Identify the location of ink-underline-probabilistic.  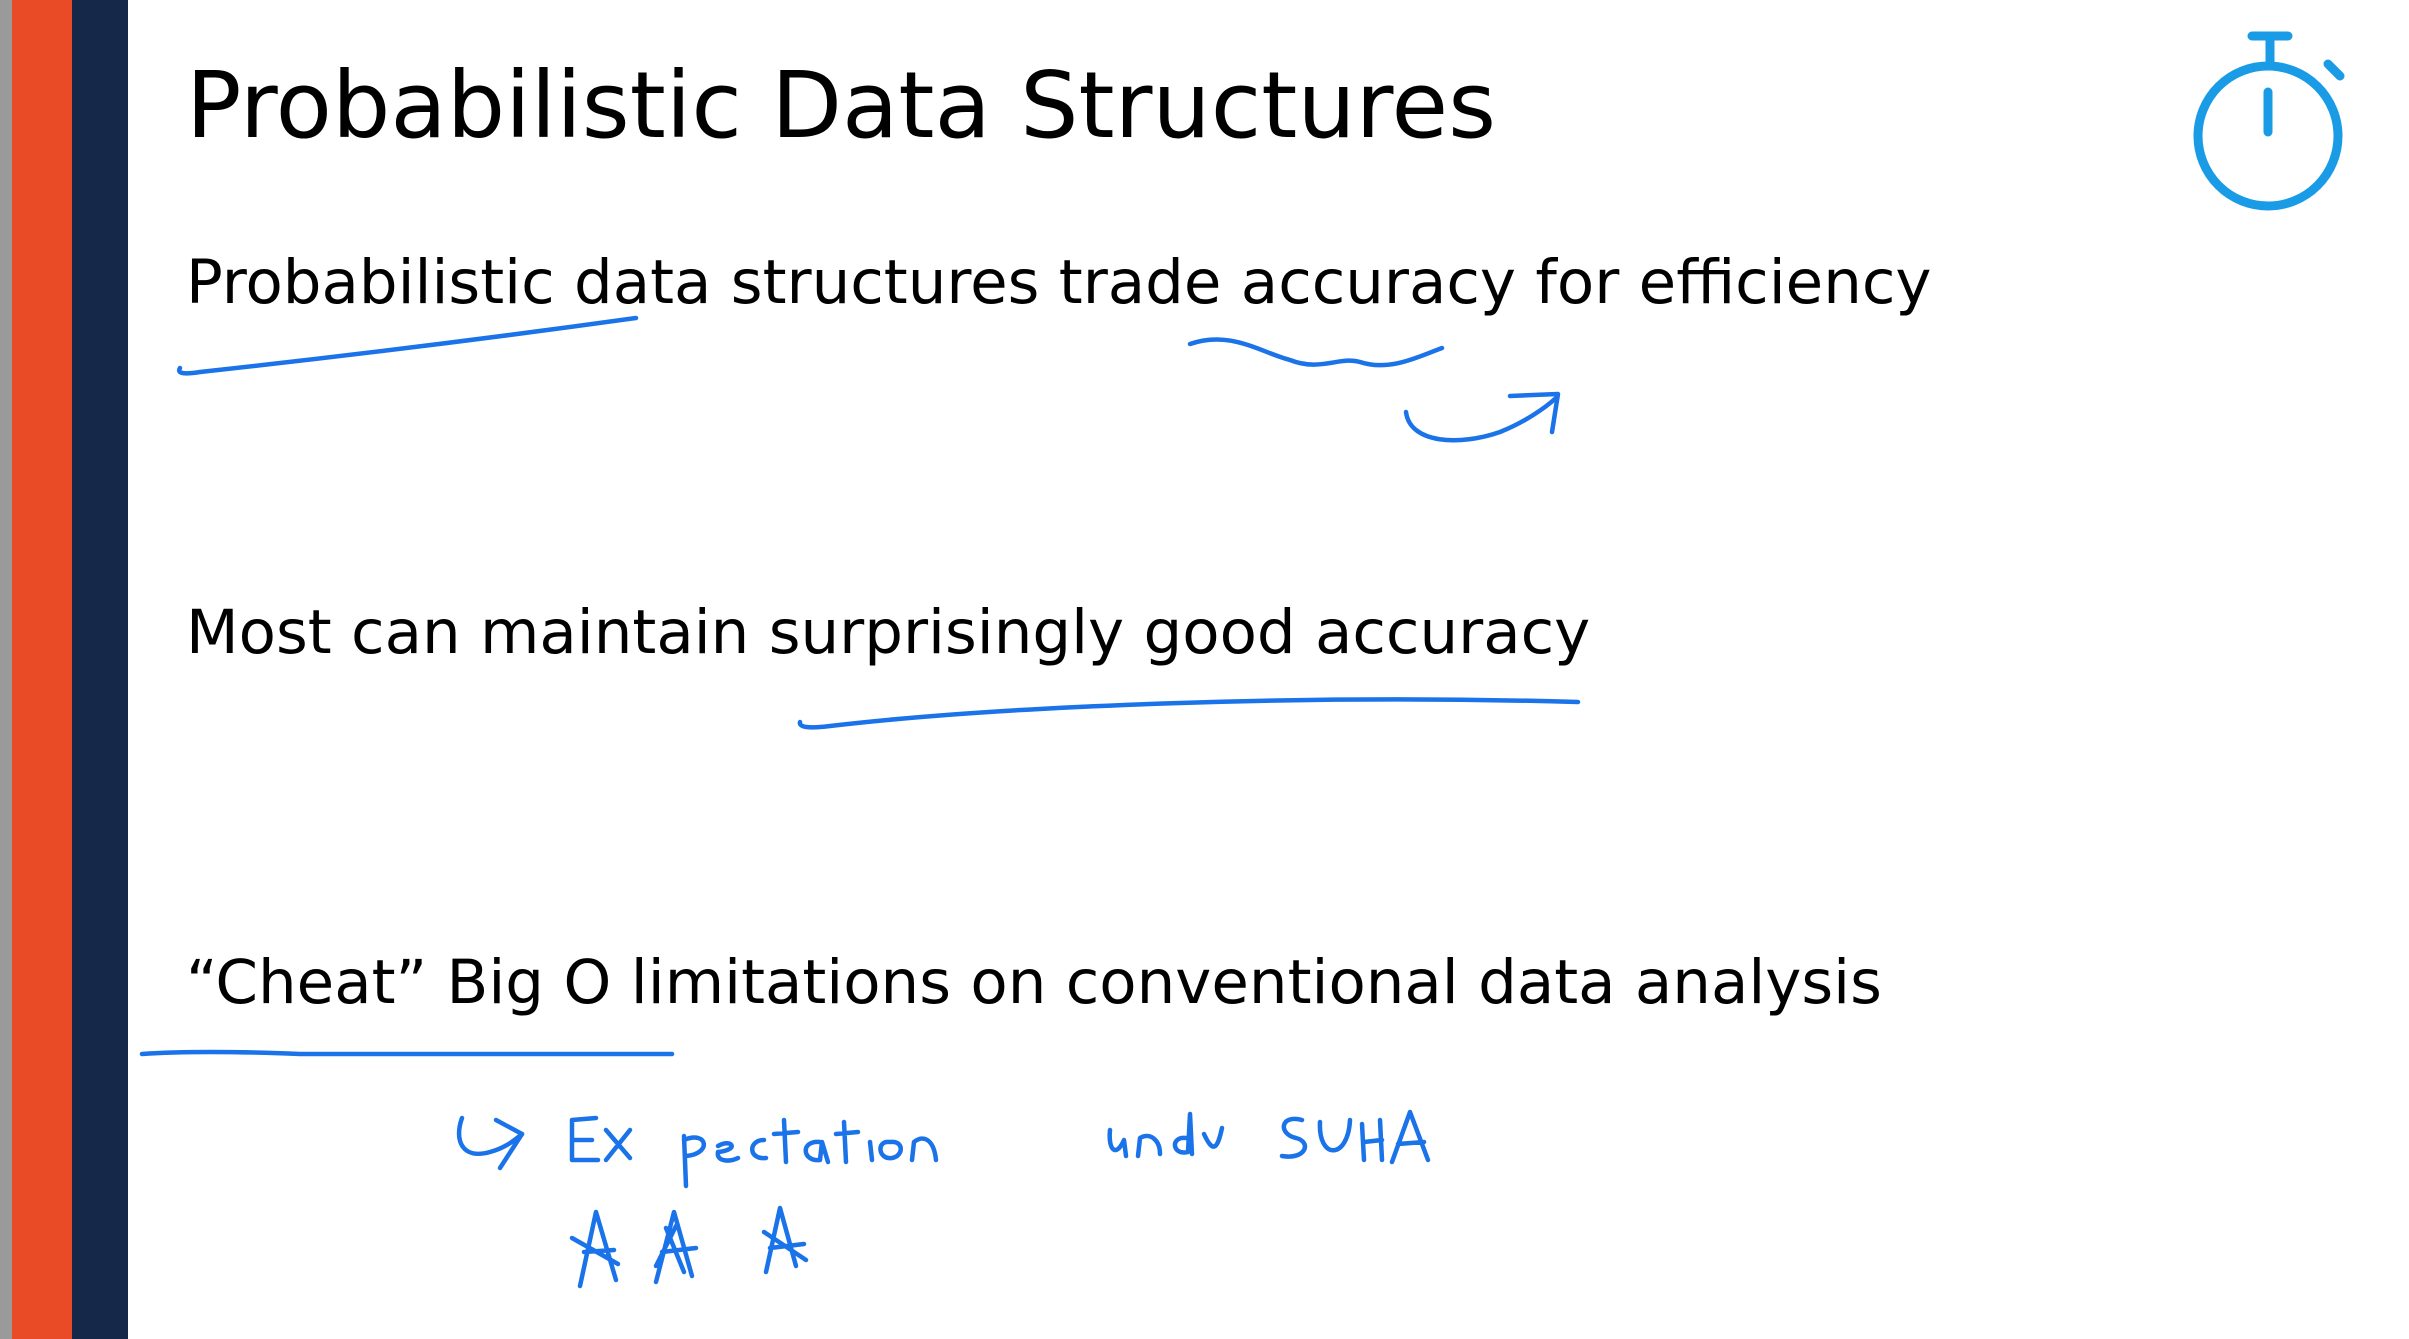
(407, 345).